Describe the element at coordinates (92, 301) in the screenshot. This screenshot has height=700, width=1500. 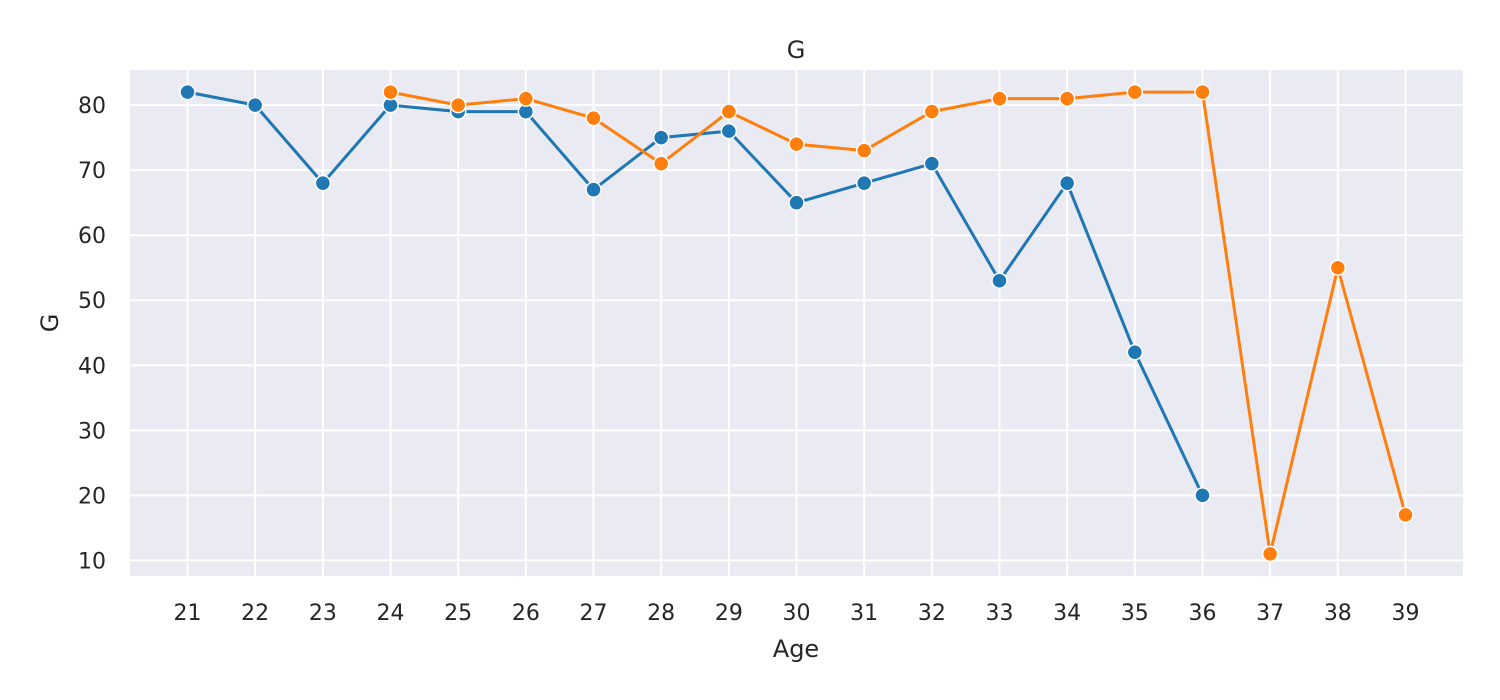
I see `y-tick-label: 50` at that location.